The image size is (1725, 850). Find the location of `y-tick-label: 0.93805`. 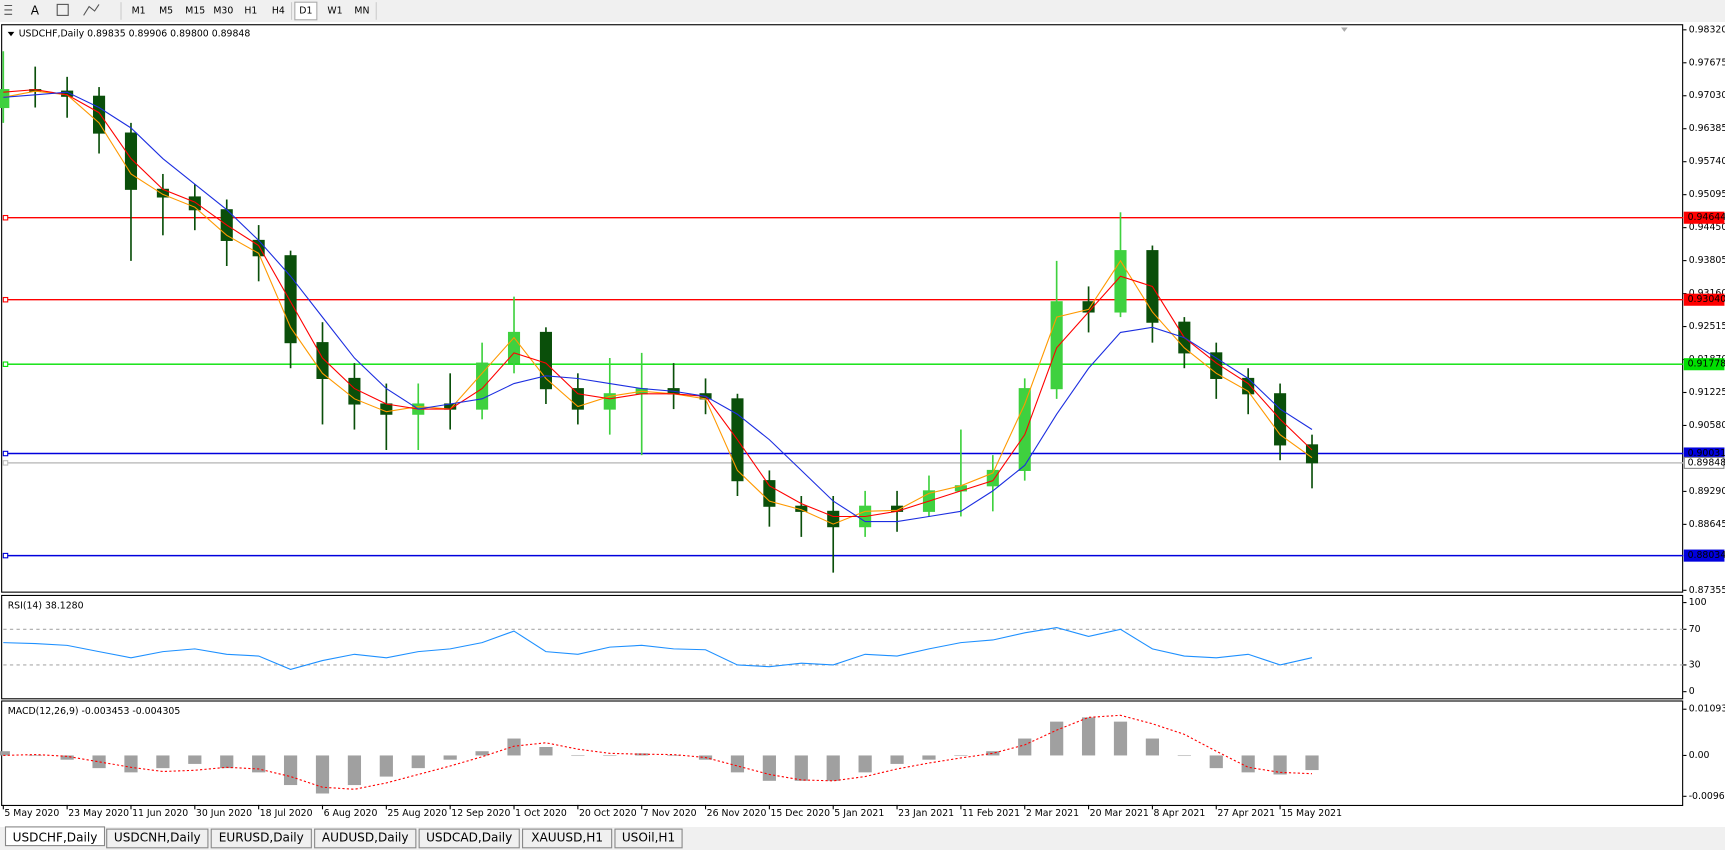

y-tick-label: 0.93805 is located at coordinates (1707, 260).